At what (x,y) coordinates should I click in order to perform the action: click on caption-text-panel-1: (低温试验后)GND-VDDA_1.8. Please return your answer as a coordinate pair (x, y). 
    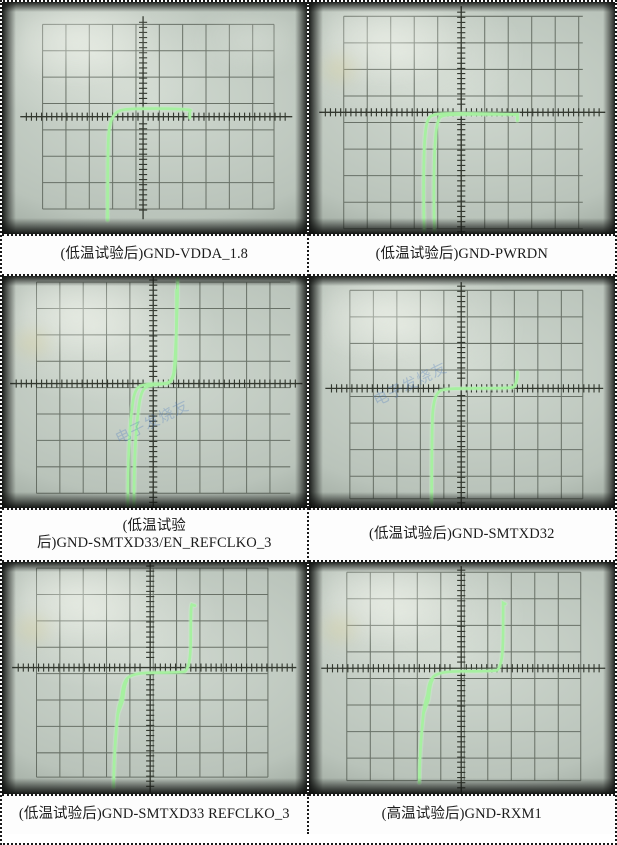
    Looking at the image, I should click on (154, 254).